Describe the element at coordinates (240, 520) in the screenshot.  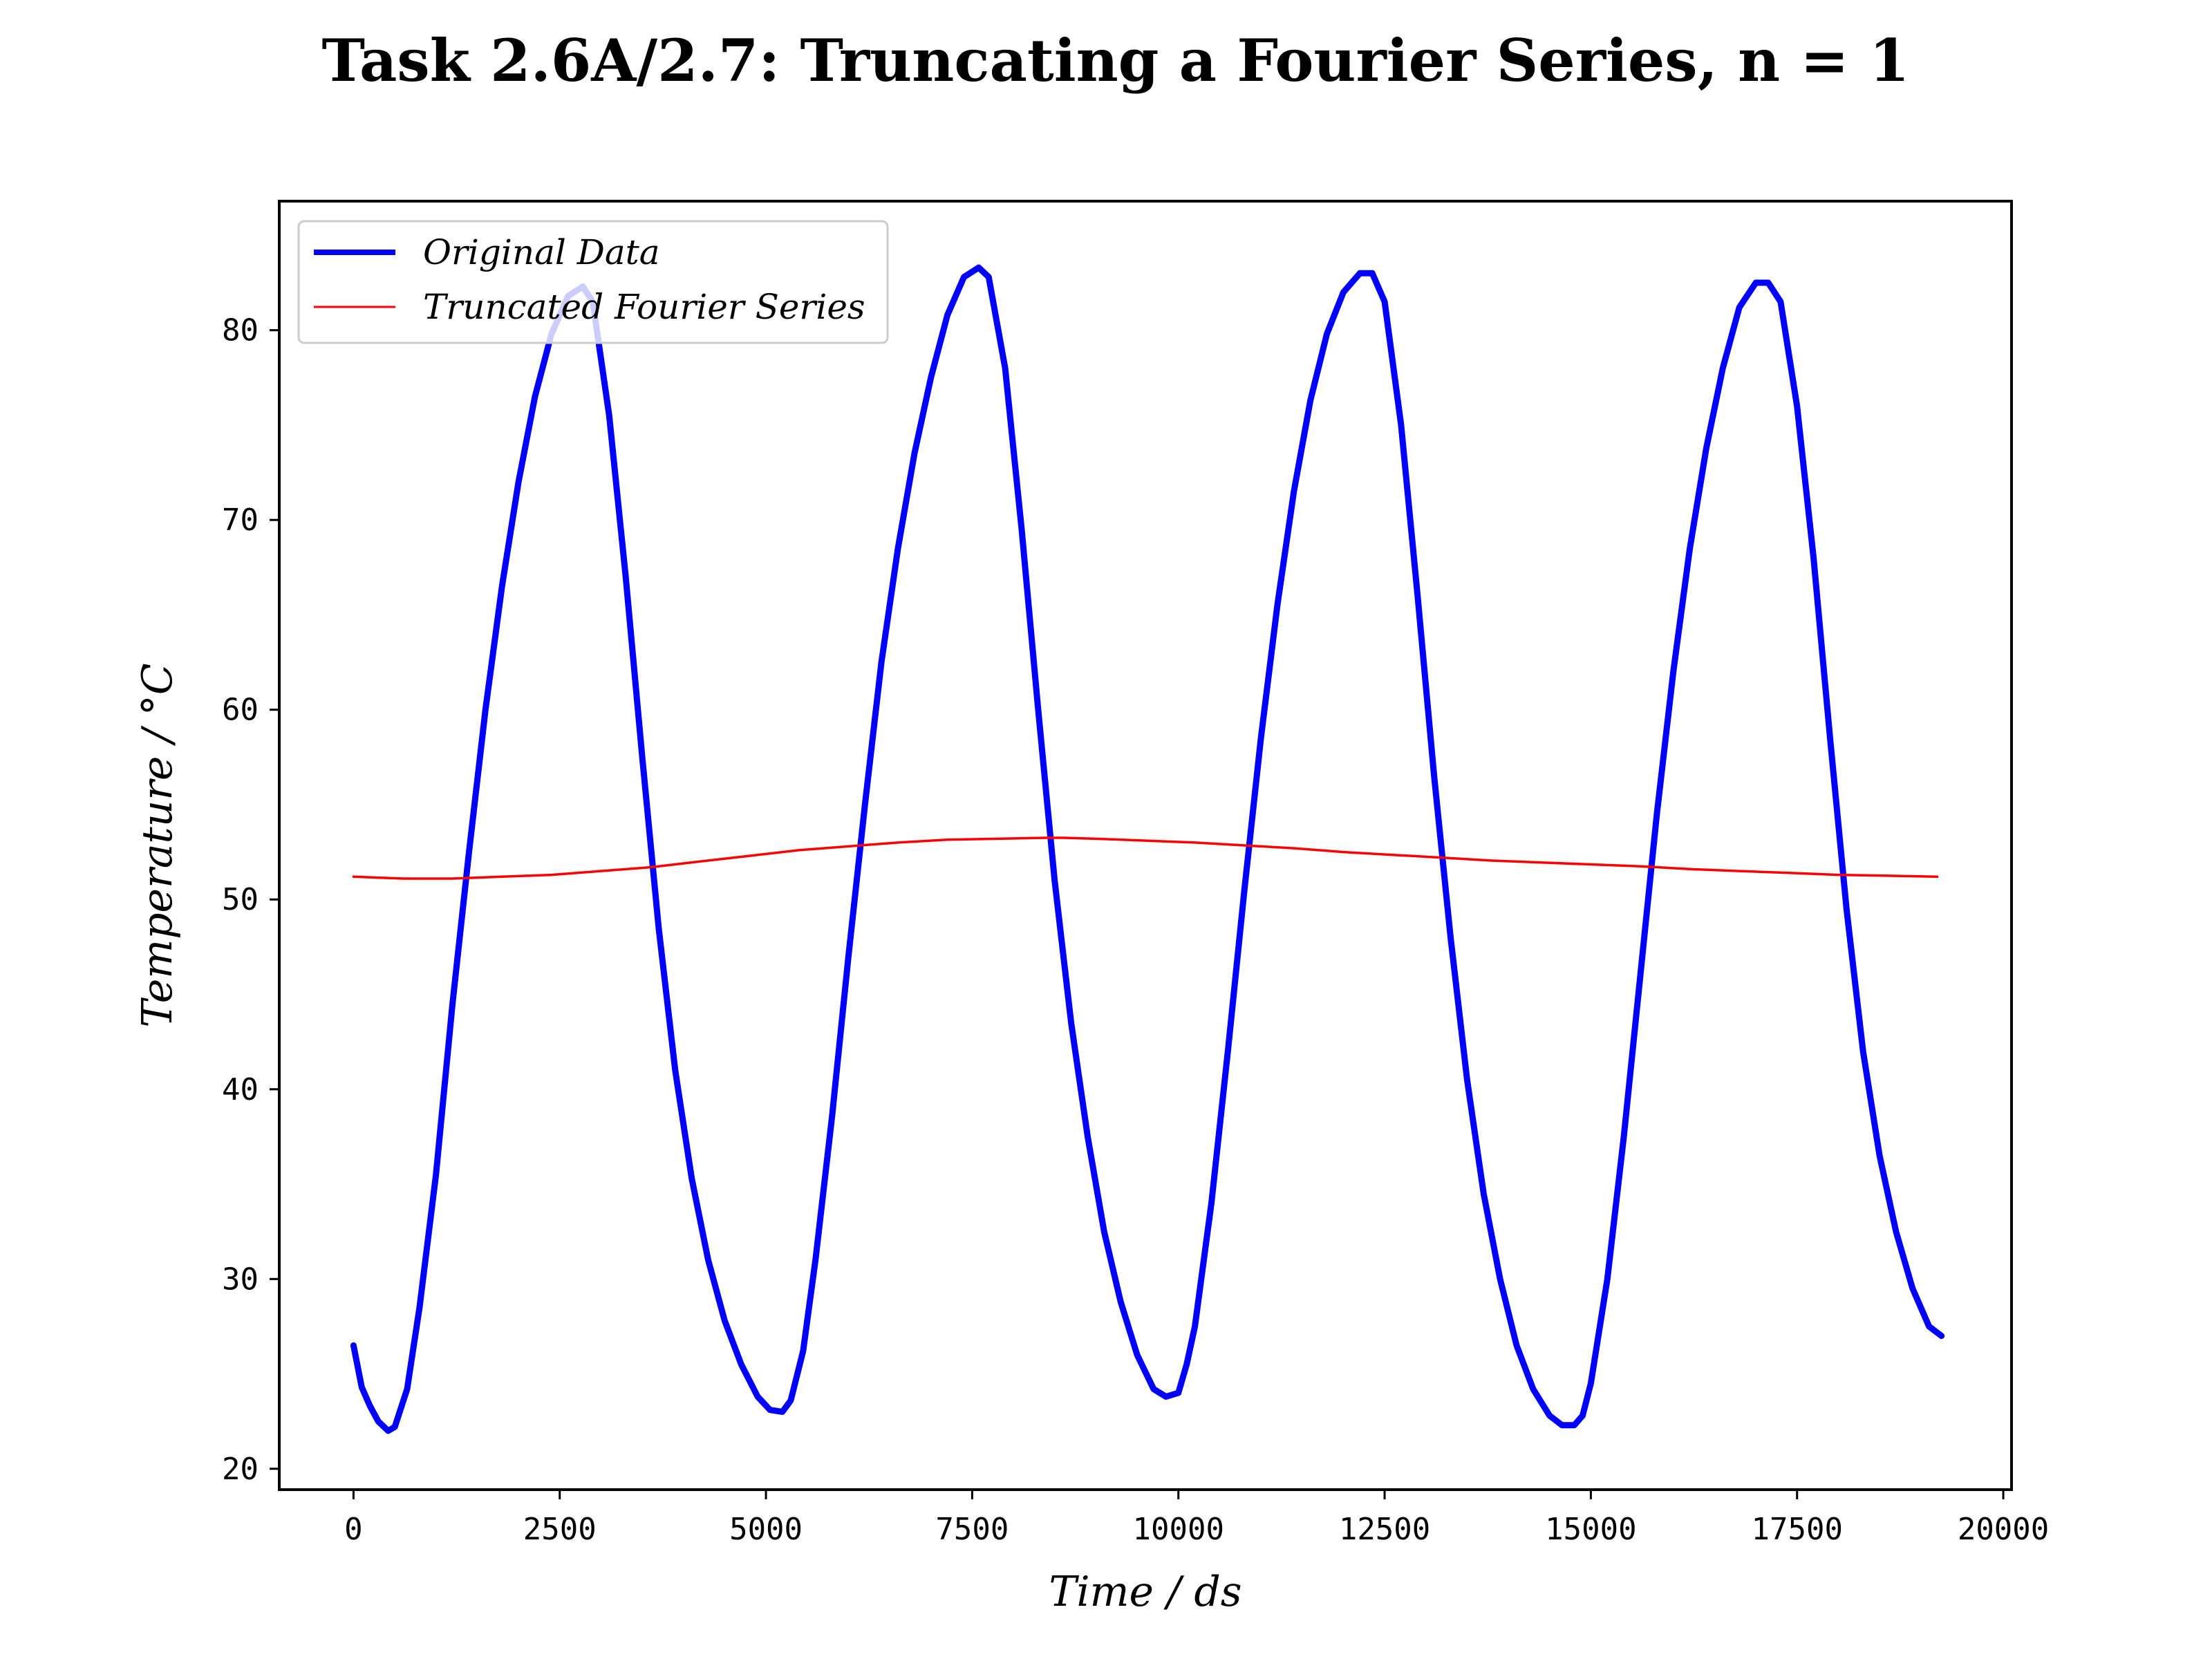
I see `y-tick-label: 70` at that location.